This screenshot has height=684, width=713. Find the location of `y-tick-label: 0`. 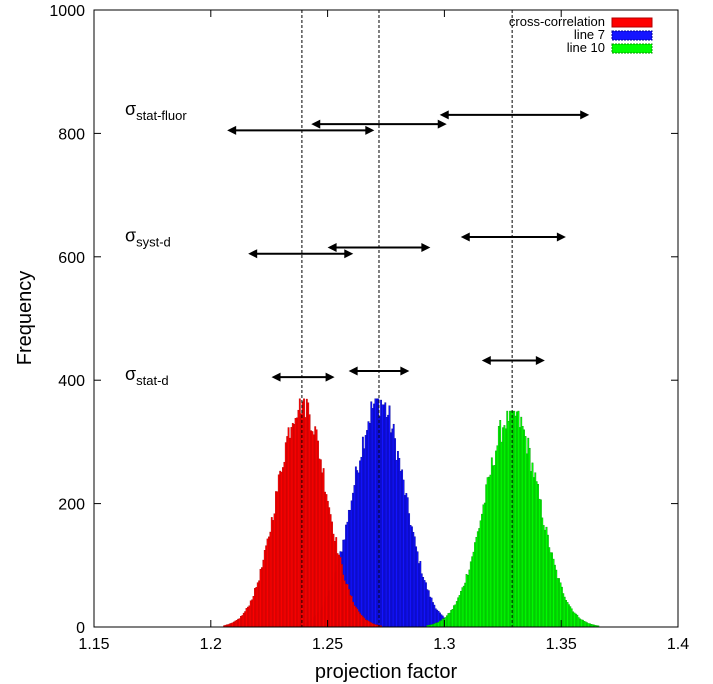

y-tick-label: 0 is located at coordinates (80, 628).